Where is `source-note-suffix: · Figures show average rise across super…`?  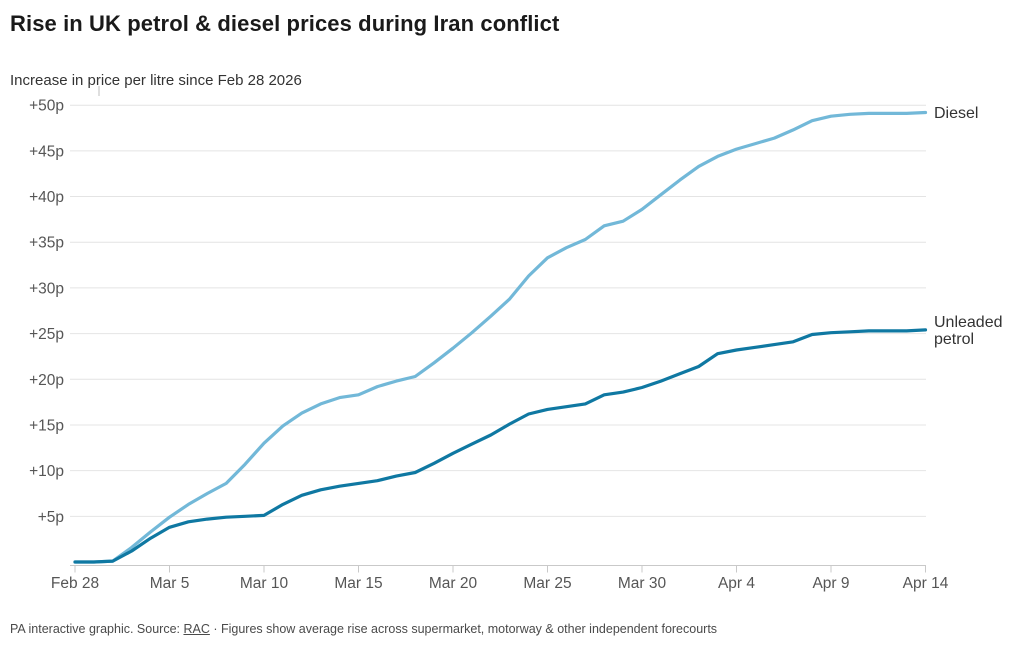
source-note-suffix: · Figures show average rise across super… is located at coordinates (463, 629).